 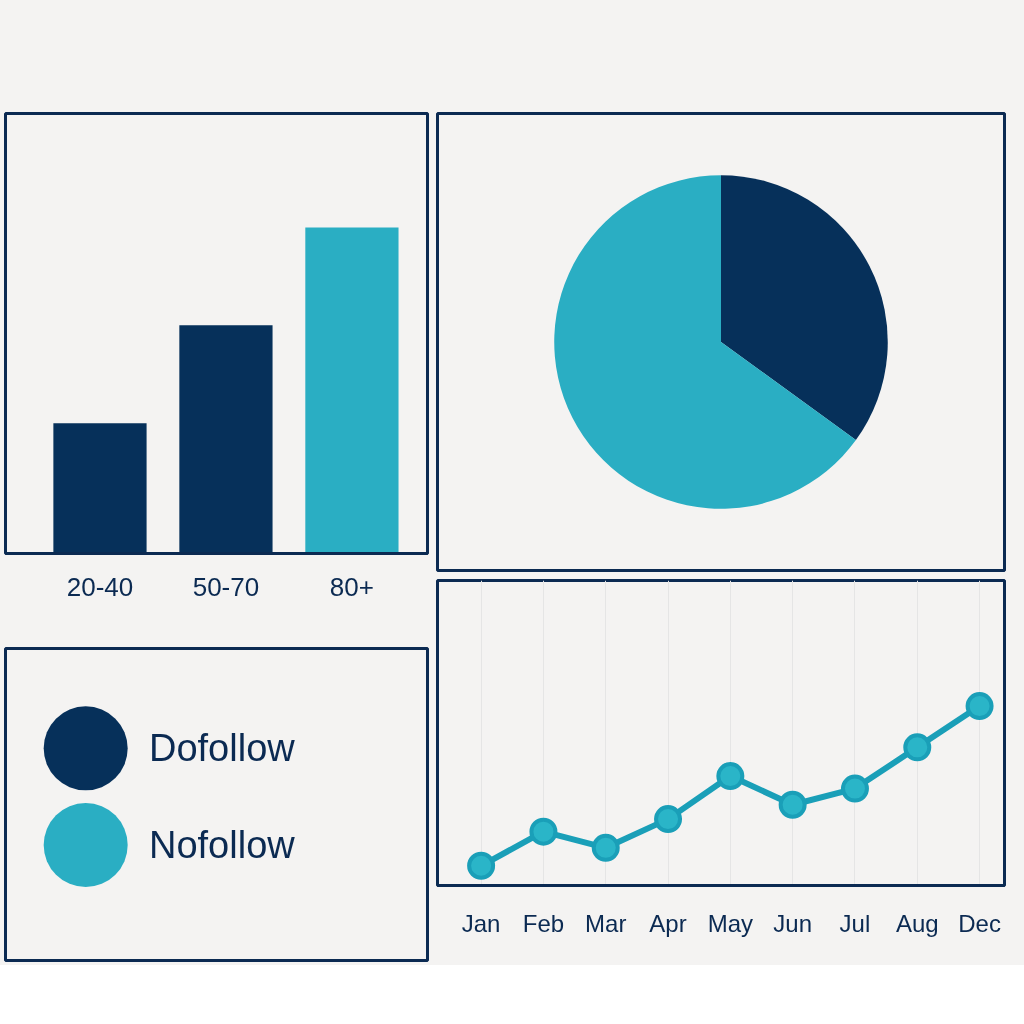 What do you see at coordinates (226, 586) in the screenshot?
I see `x-tick-label: 50-70` at bounding box center [226, 586].